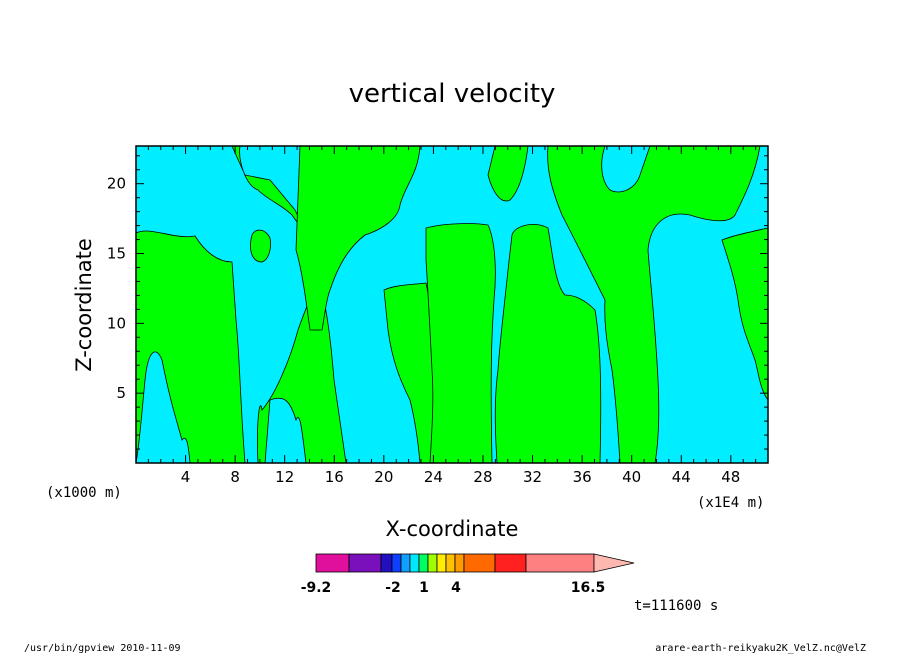 The image size is (904, 654). What do you see at coordinates (681, 477) in the screenshot?
I see `x-tick-label: 44` at bounding box center [681, 477].